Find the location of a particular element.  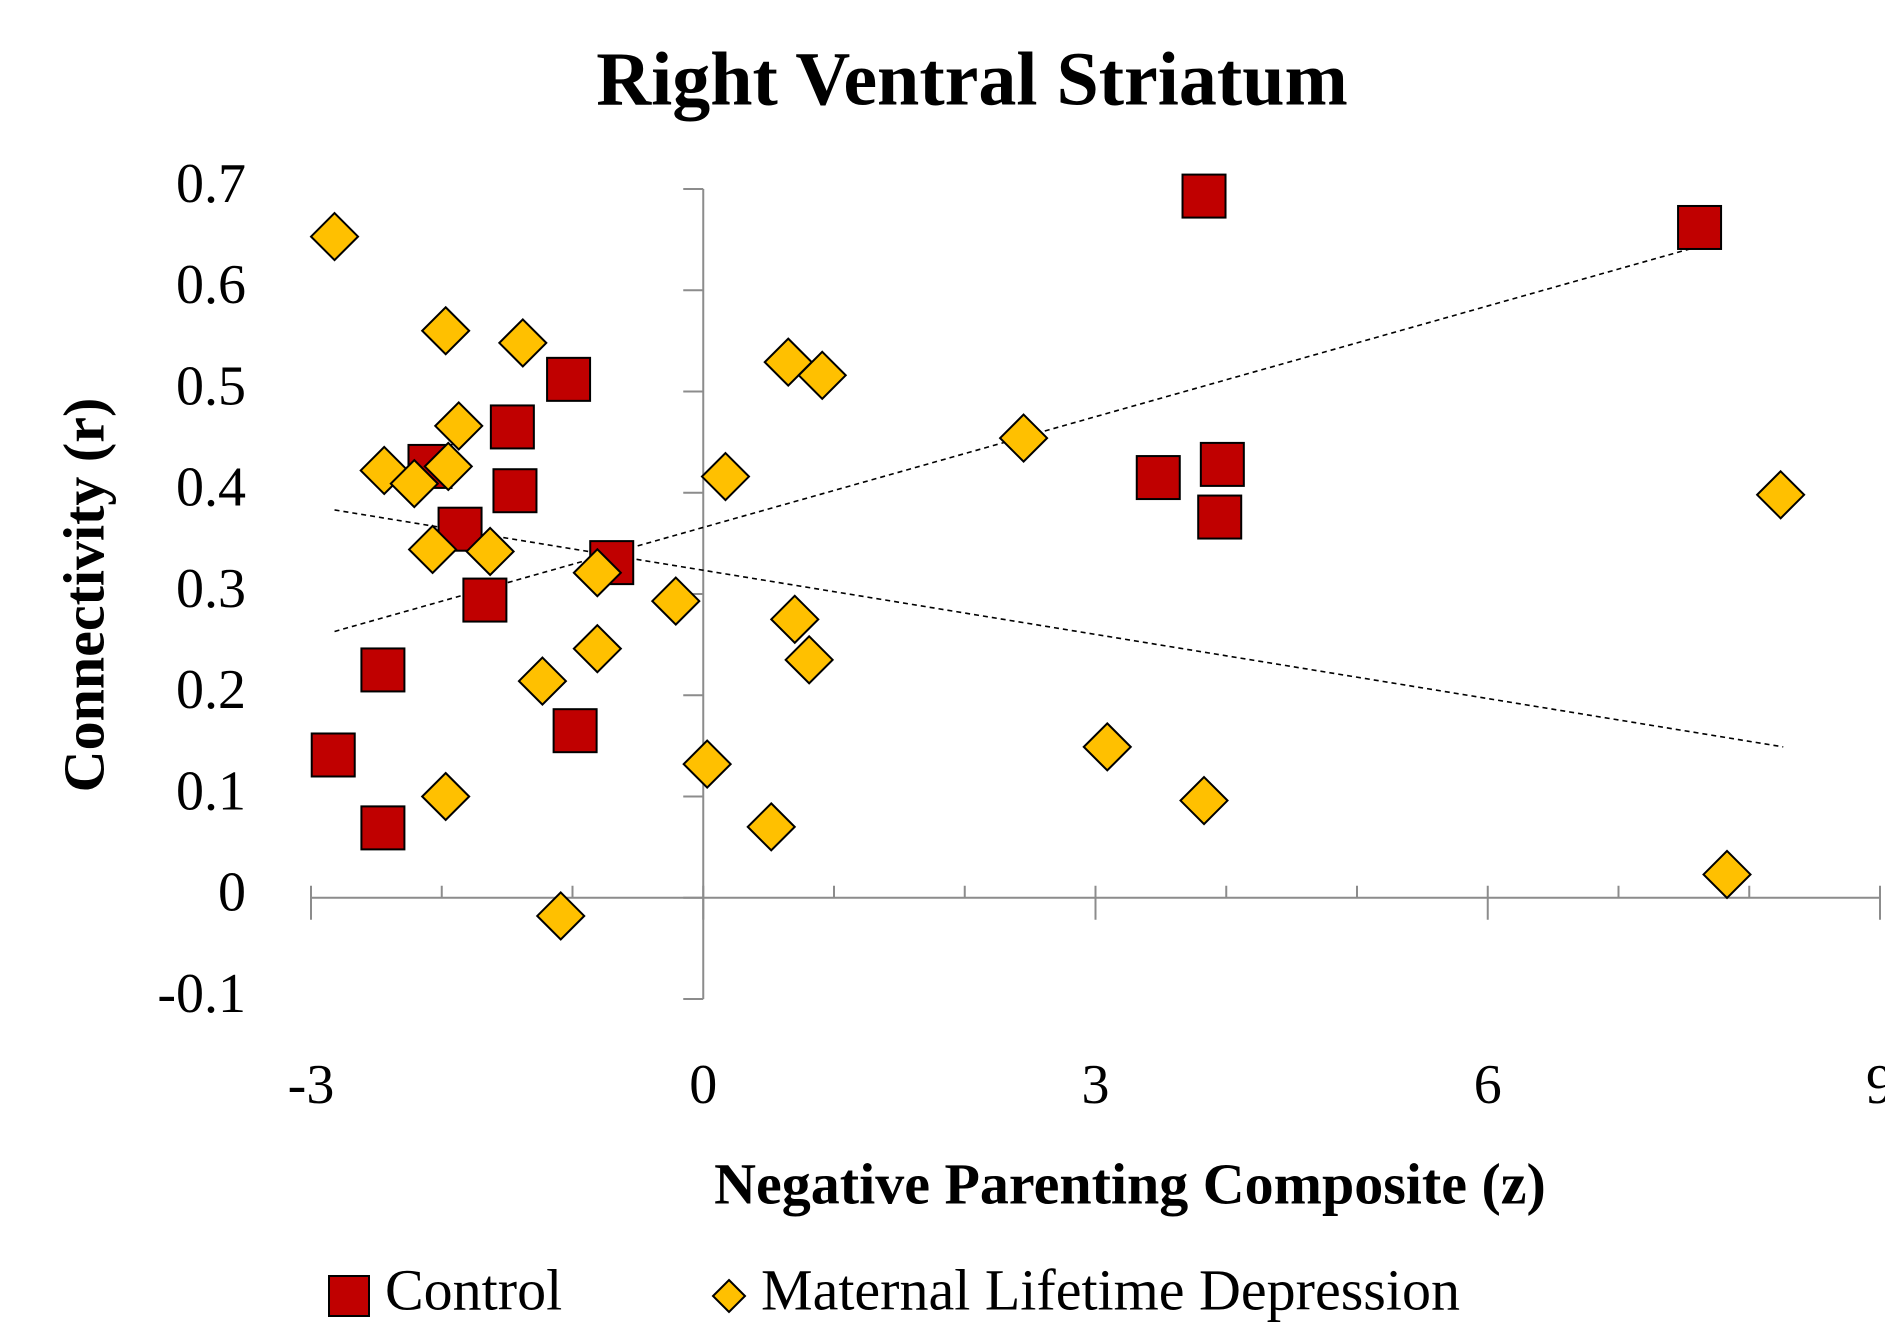

x-tick-label: 9 is located at coordinates (1875, 1085).